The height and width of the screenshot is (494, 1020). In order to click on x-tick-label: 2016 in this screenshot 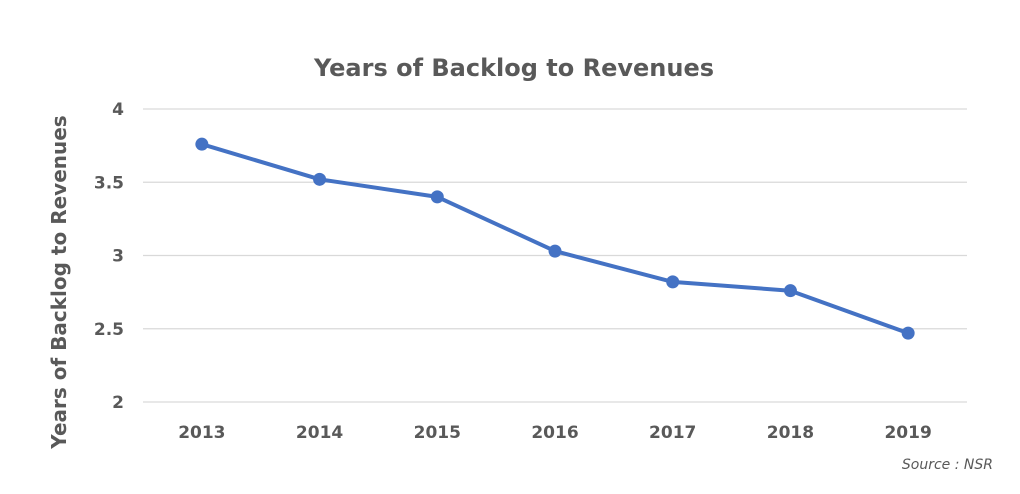, I will do `click(554, 433)`.